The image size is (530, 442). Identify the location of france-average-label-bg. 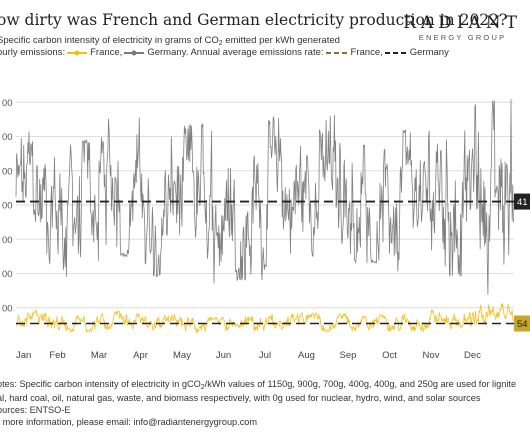
(522, 323).